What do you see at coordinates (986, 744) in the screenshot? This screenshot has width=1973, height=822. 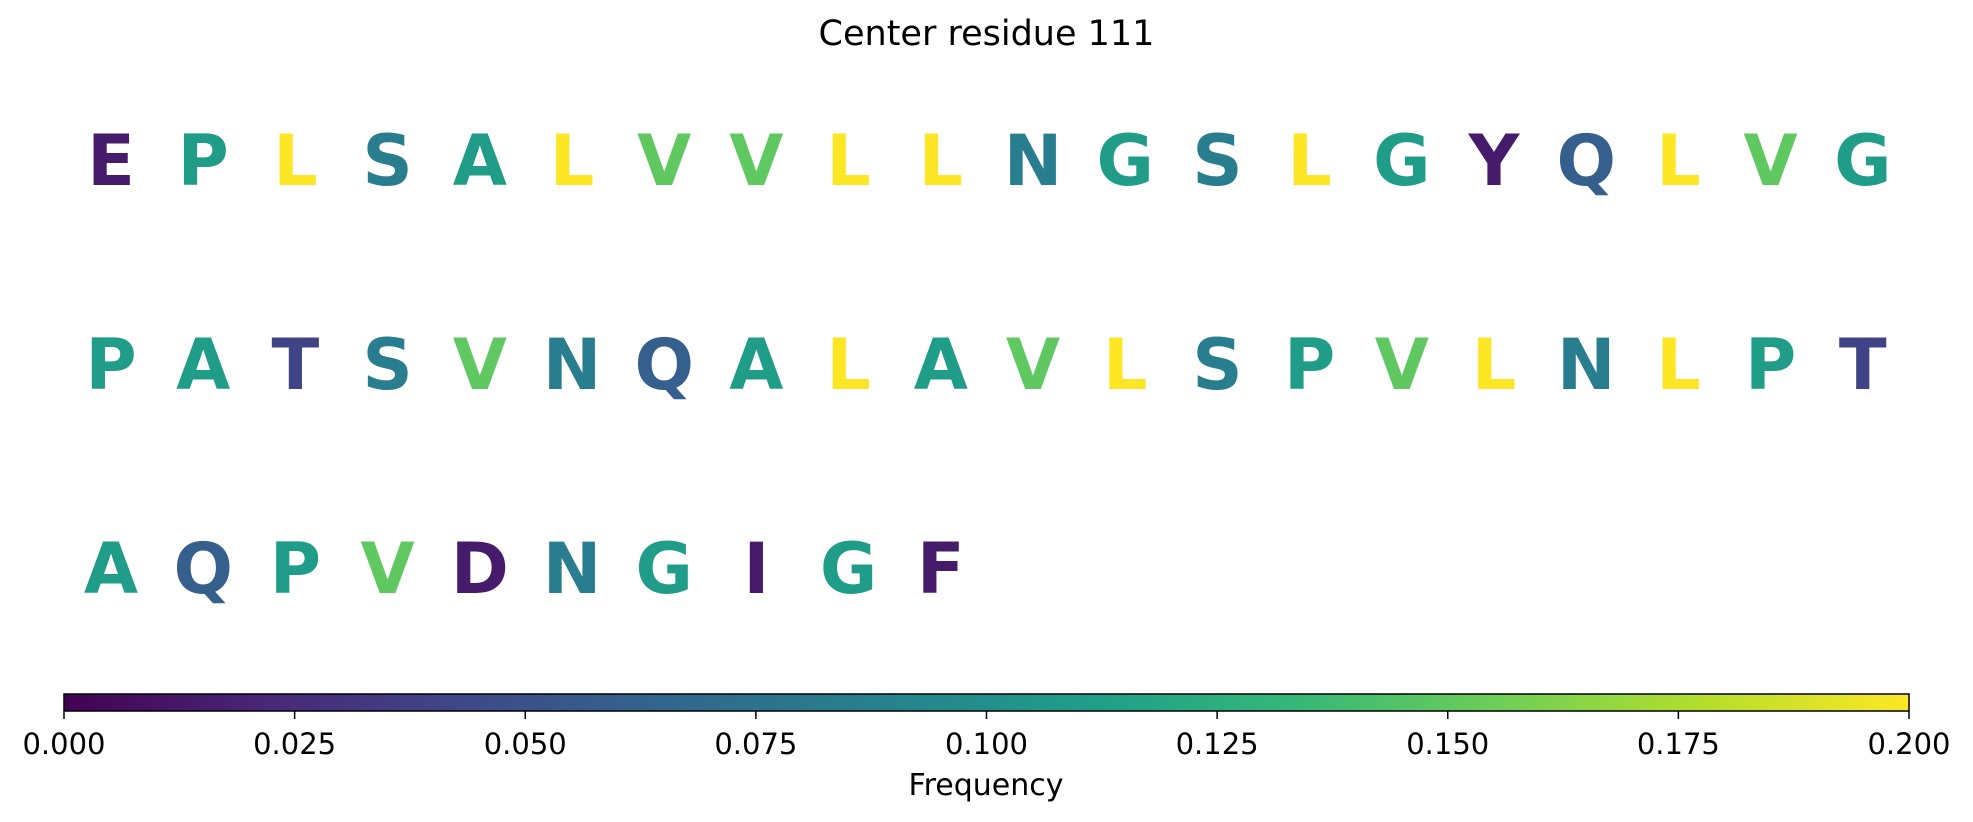 I see `colorbar-tick-label: 0.100` at bounding box center [986, 744].